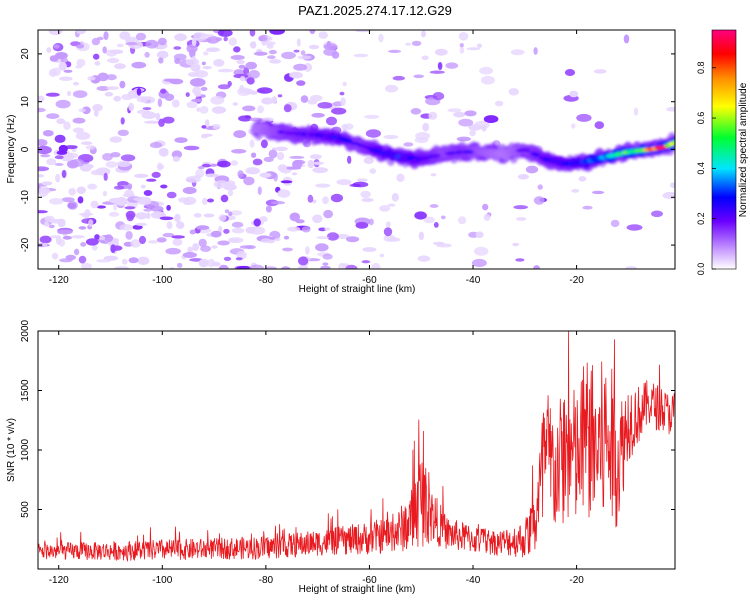 The height and width of the screenshot is (600, 750). Describe the element at coordinates (25, 149) in the screenshot. I see `spectrogram-ytick-label: 0` at that location.